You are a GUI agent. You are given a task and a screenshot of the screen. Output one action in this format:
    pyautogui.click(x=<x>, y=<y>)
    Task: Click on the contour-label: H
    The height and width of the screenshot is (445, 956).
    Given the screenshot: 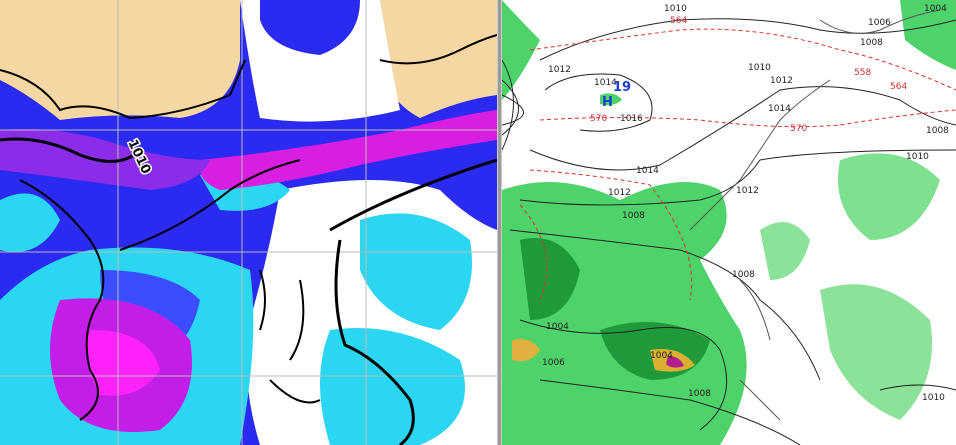 What is the action you would take?
    pyautogui.click(x=607, y=102)
    